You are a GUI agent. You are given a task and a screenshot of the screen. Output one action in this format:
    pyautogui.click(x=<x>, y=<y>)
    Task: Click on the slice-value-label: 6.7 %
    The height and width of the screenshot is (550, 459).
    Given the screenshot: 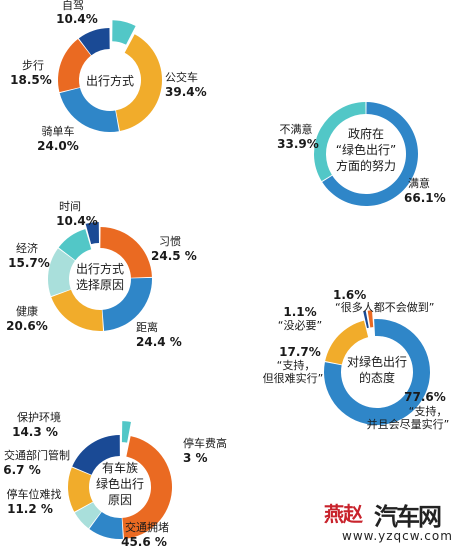 What is the action you would take?
    pyautogui.click(x=21, y=470)
    